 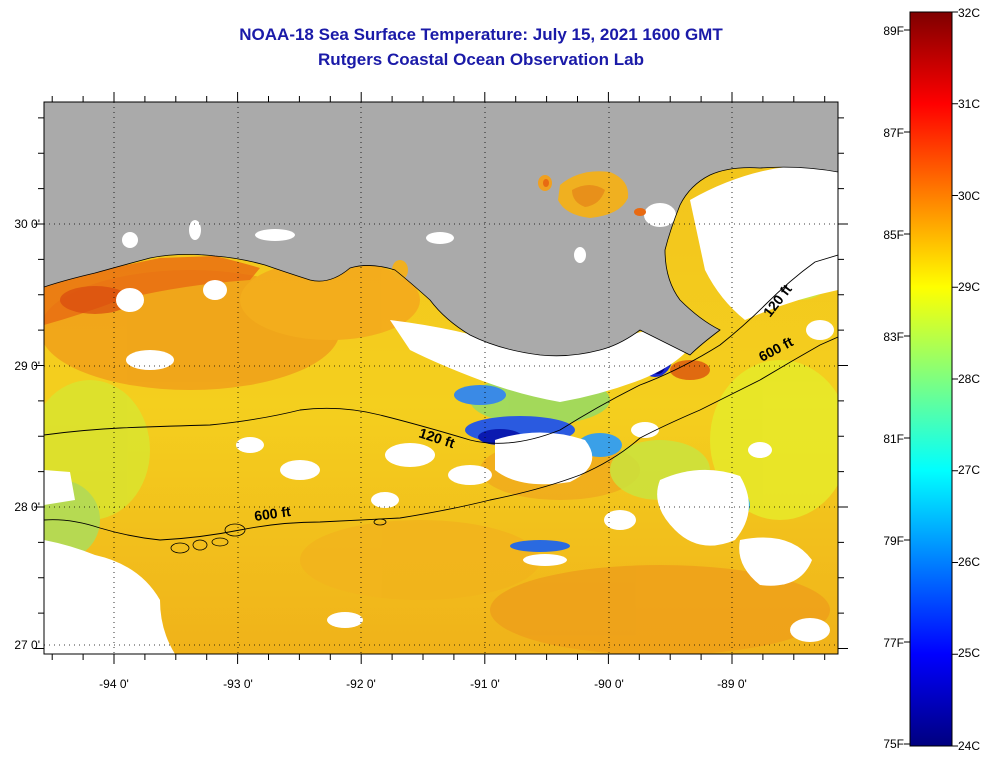 I want to click on hot-coastal-strip, so click(x=152, y=290).